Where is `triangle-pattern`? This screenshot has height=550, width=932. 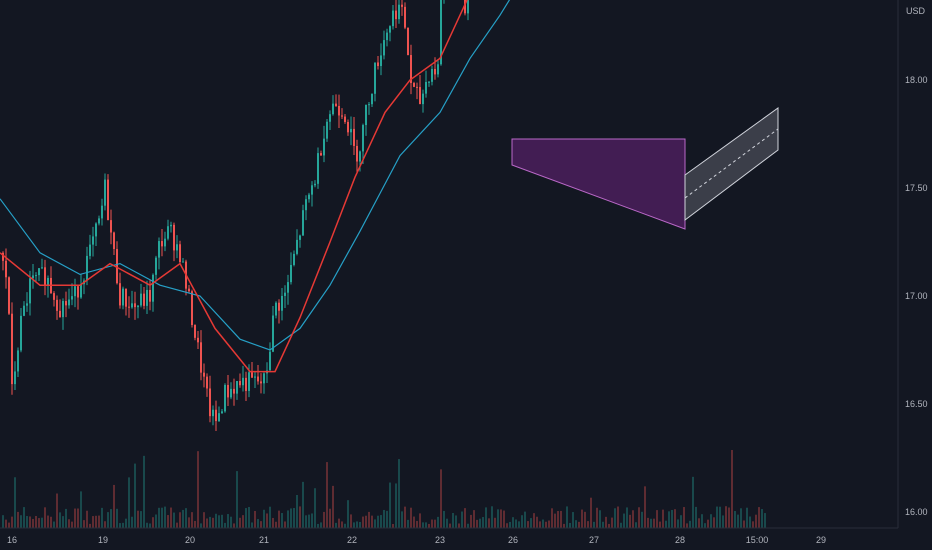 triangle-pattern is located at coordinates (598, 184).